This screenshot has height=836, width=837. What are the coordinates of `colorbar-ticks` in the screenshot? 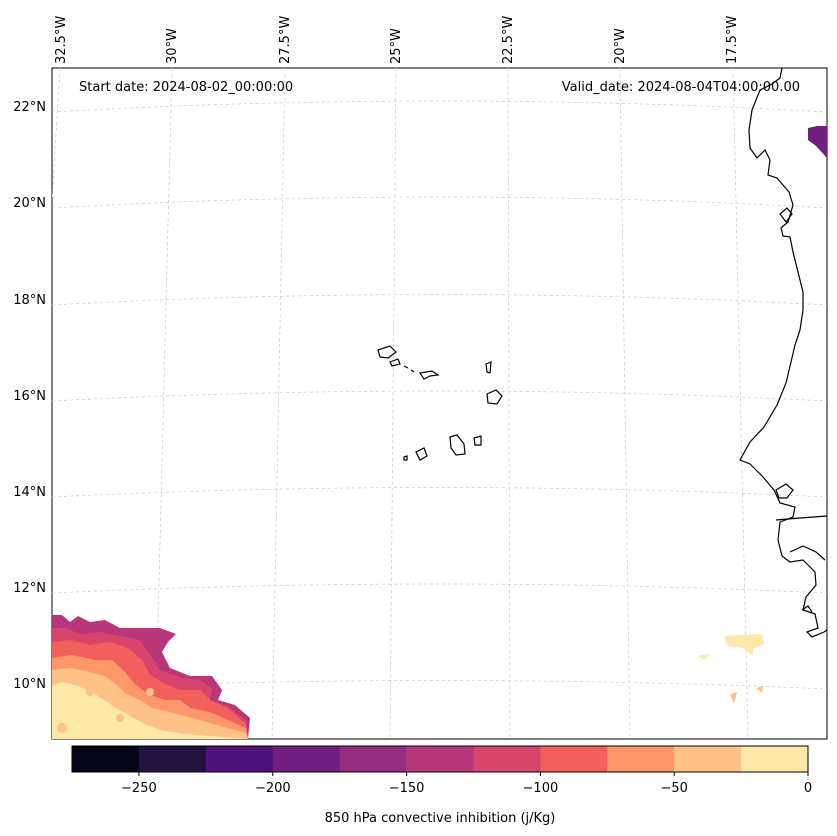 It's located at (473, 774).